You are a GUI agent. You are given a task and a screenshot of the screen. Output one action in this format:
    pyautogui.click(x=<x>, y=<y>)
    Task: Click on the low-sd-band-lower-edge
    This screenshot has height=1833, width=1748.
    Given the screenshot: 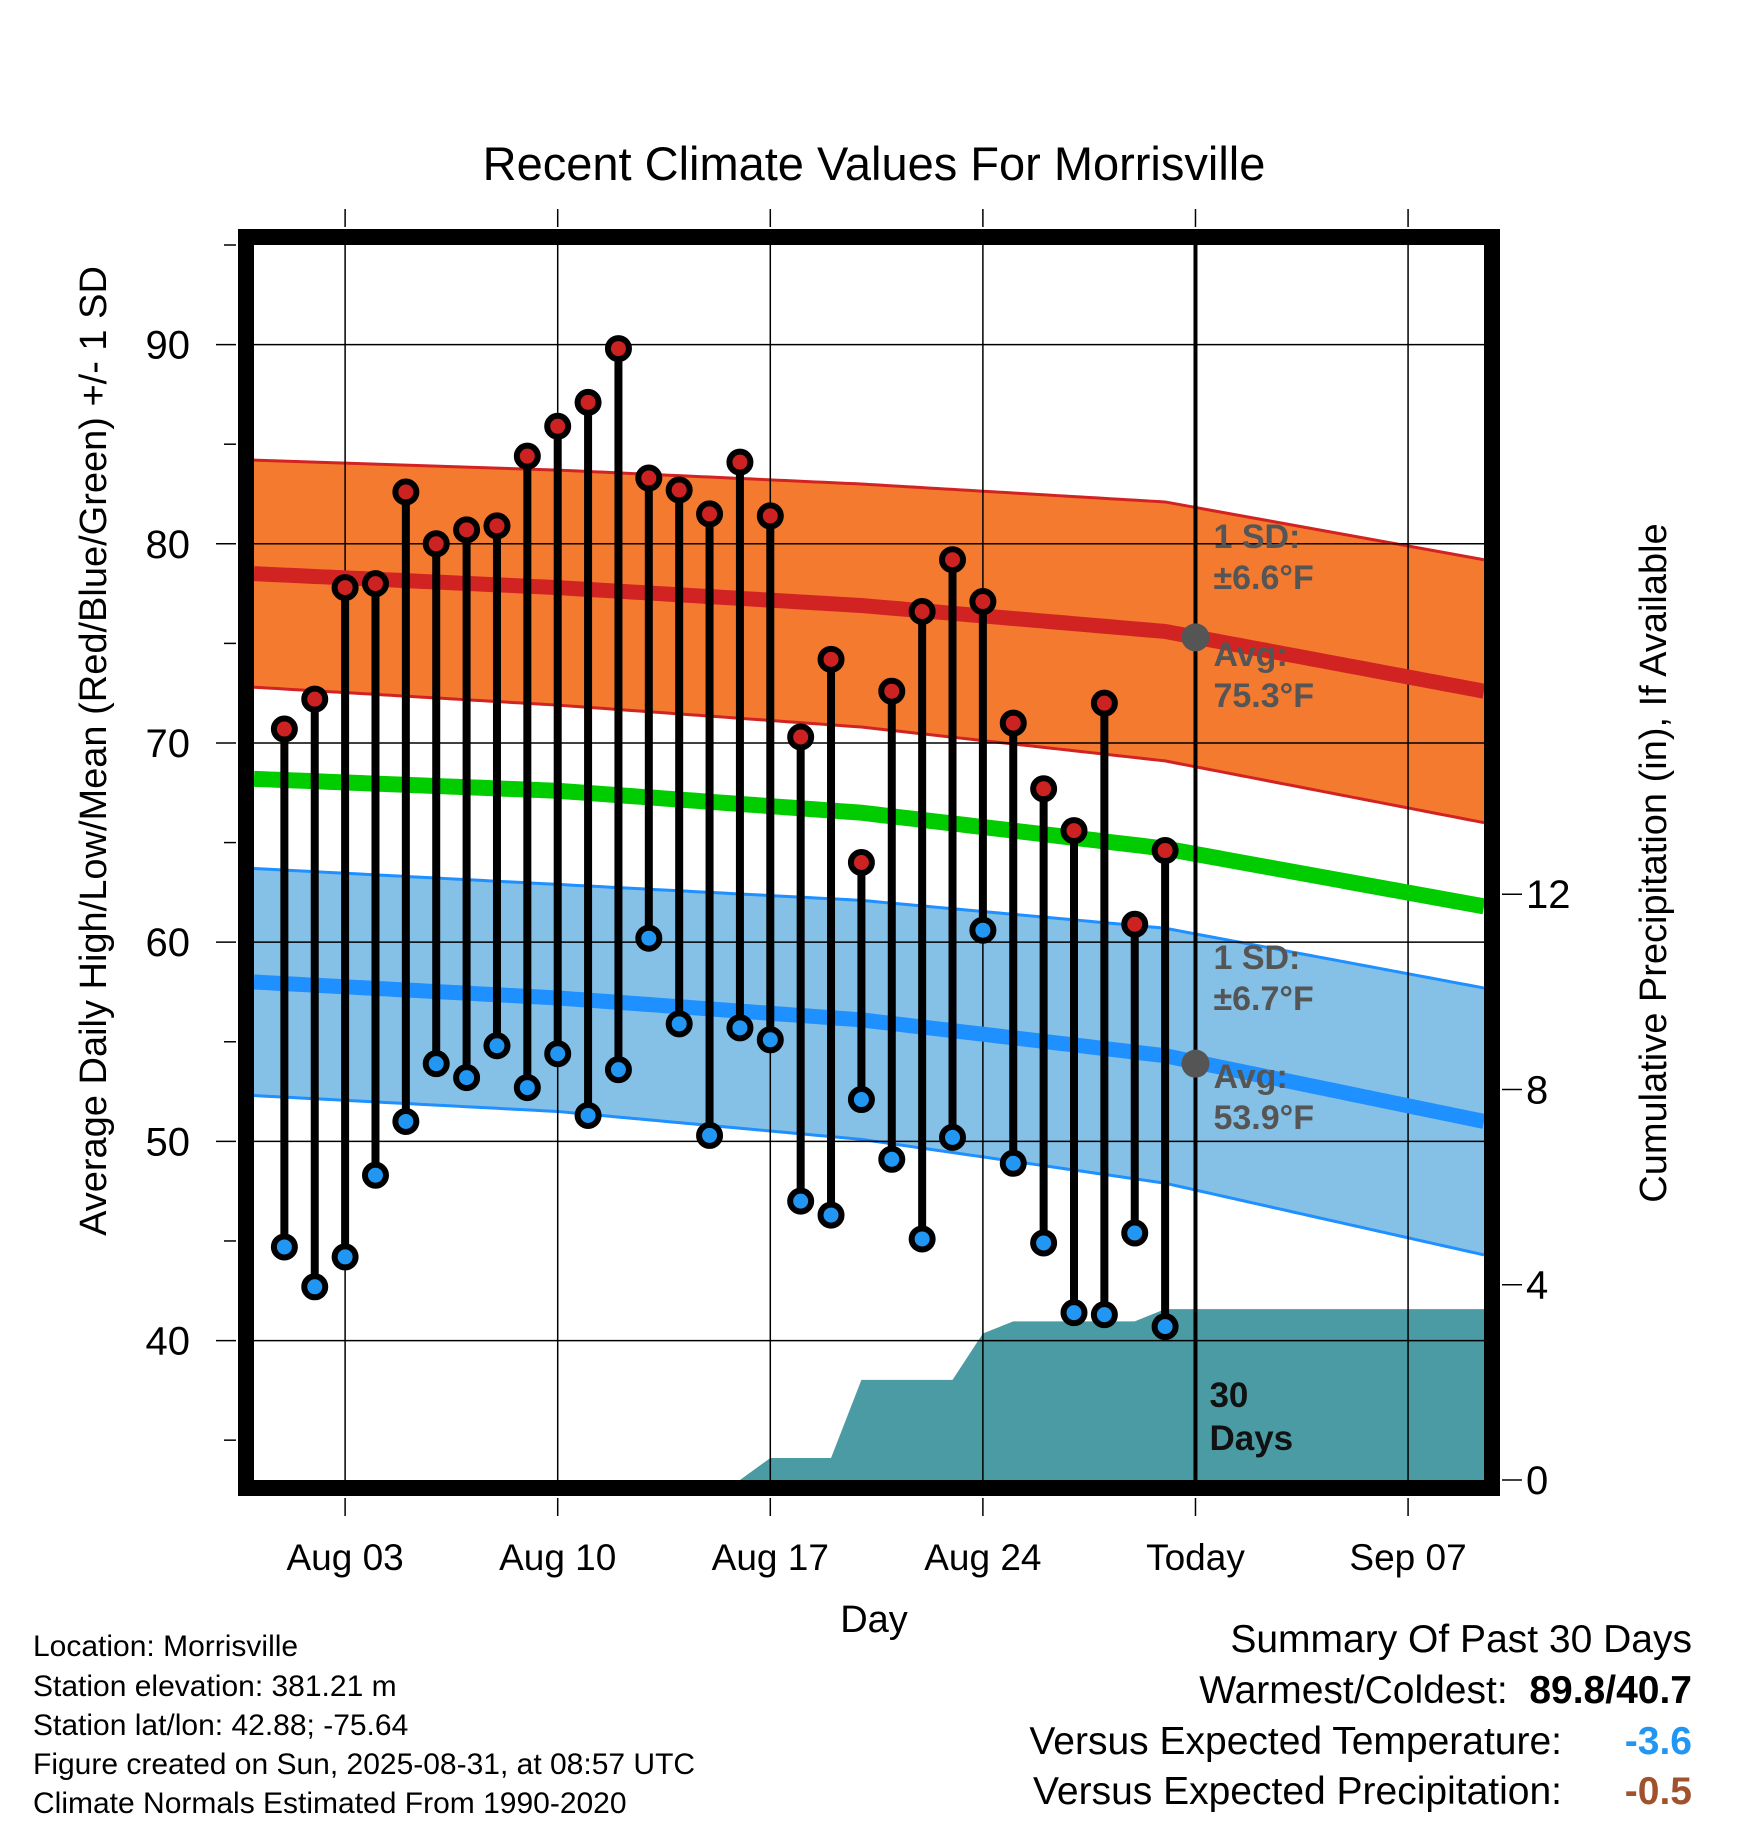 What is the action you would take?
    pyautogui.click(x=869, y=1175)
    